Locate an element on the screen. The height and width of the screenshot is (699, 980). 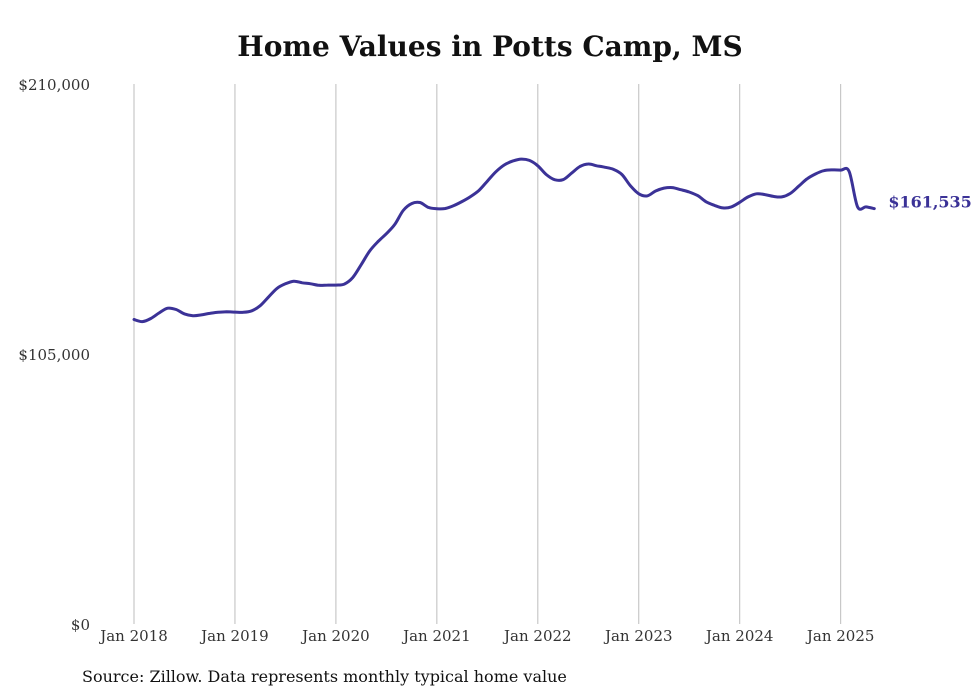
end-value-label: $161,535 is located at coordinates (930, 202).